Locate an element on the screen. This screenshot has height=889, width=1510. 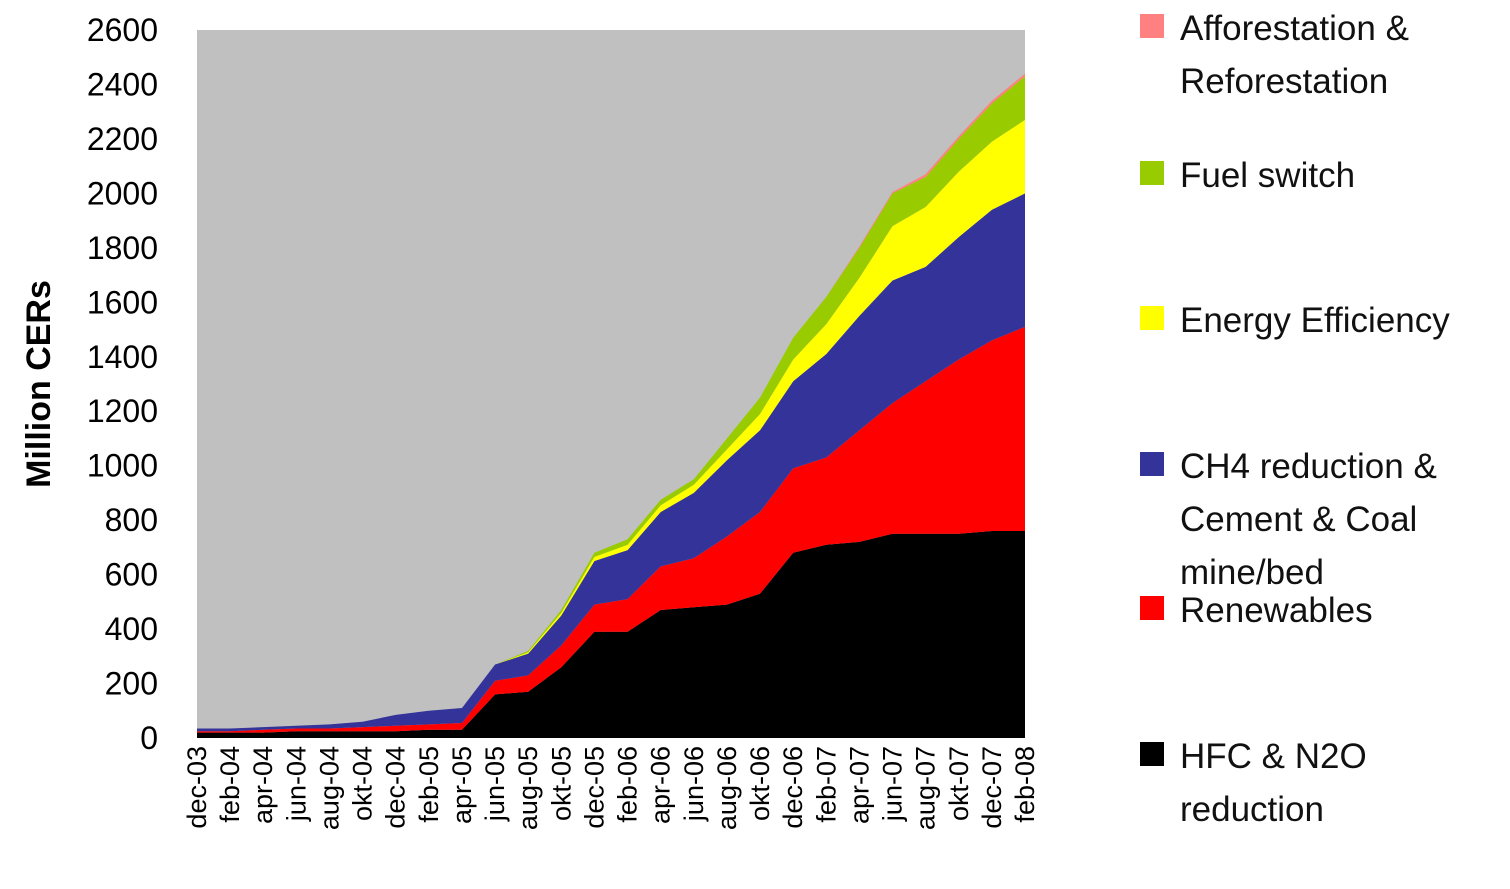
y-tick-label: 1400 is located at coordinates (122, 357).